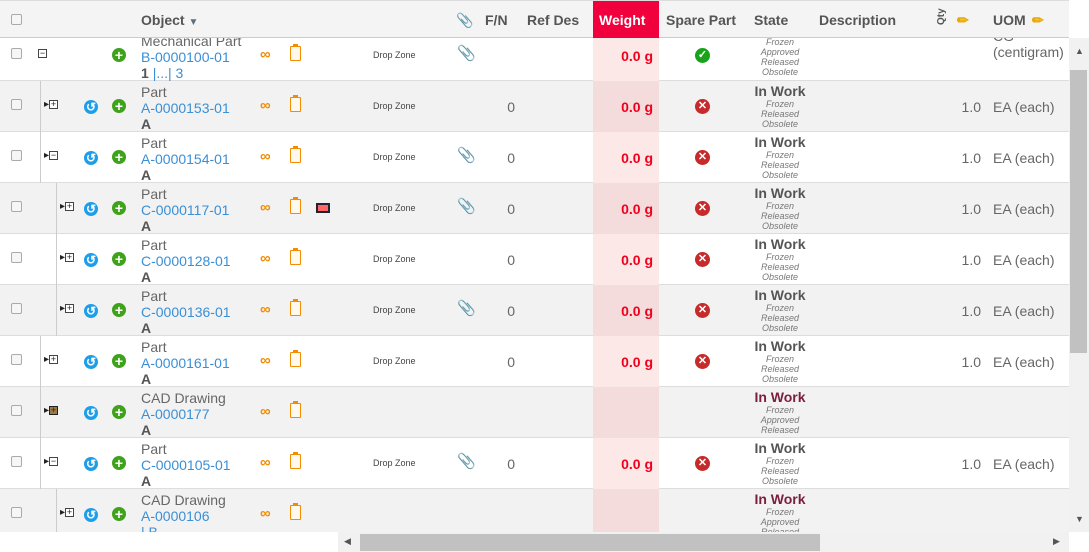 The image size is (1089, 552). What do you see at coordinates (170, 20) in the screenshot?
I see `object-column-header: Object ▼` at bounding box center [170, 20].